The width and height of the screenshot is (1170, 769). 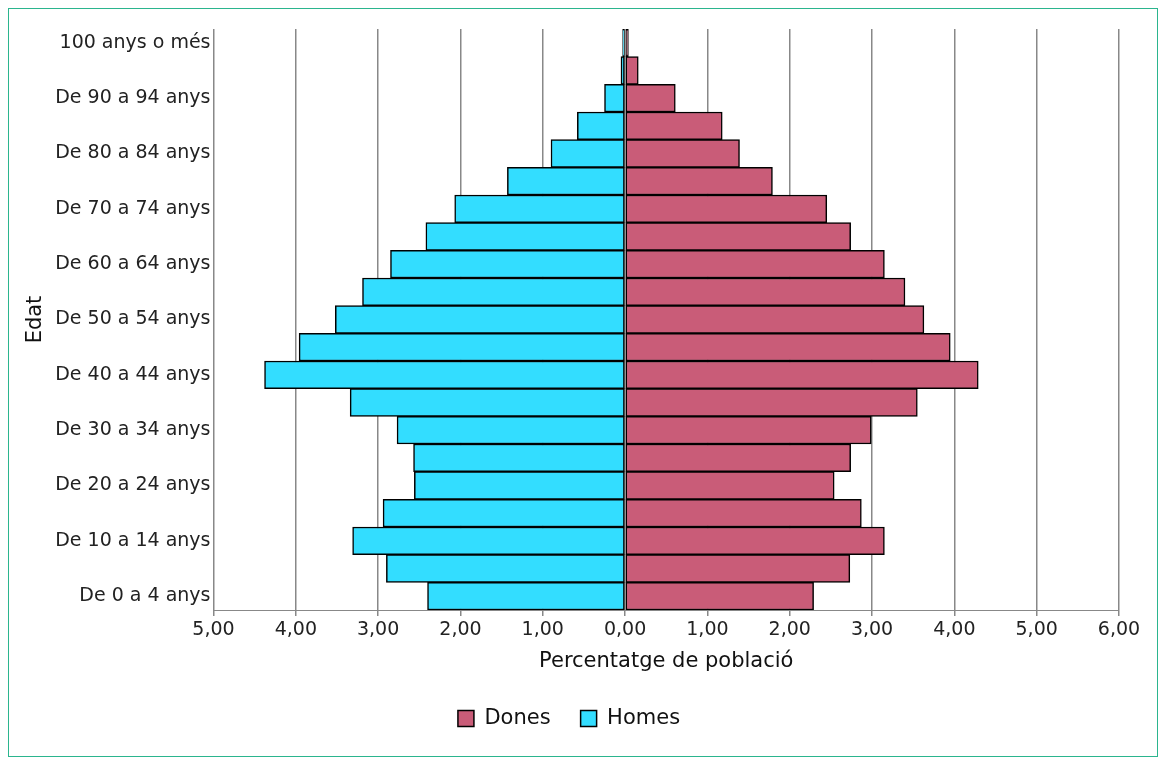 I want to click on legend-label: Homes, so click(x=644, y=716).